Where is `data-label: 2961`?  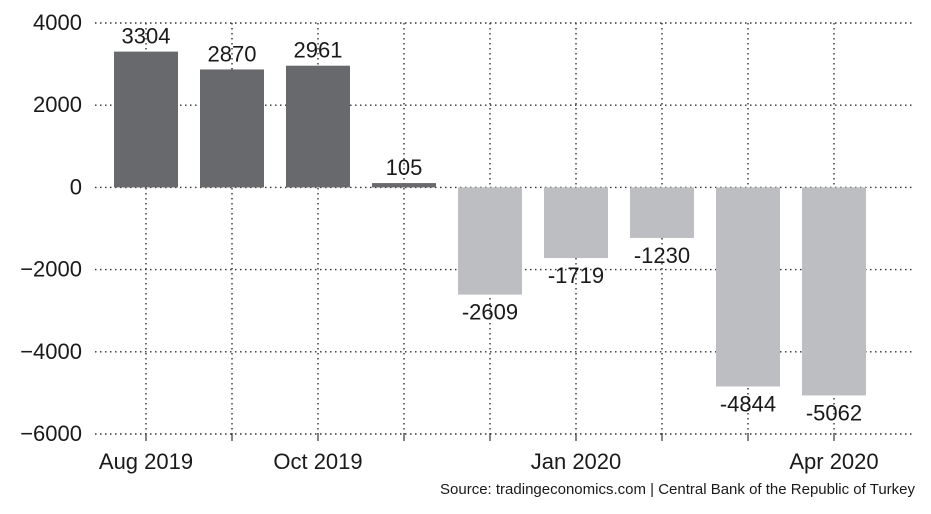
data-label: 2961 is located at coordinates (318, 50).